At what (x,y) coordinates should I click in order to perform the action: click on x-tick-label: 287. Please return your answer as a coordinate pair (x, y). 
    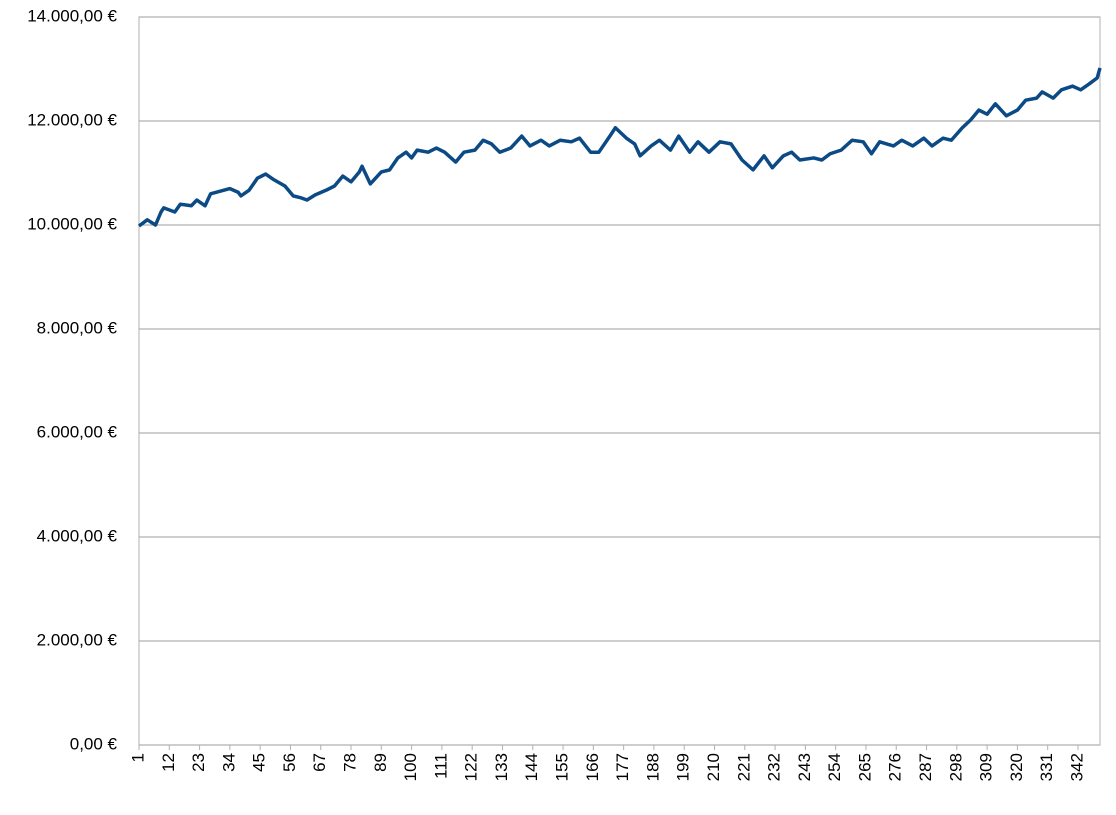
    Looking at the image, I should click on (925, 767).